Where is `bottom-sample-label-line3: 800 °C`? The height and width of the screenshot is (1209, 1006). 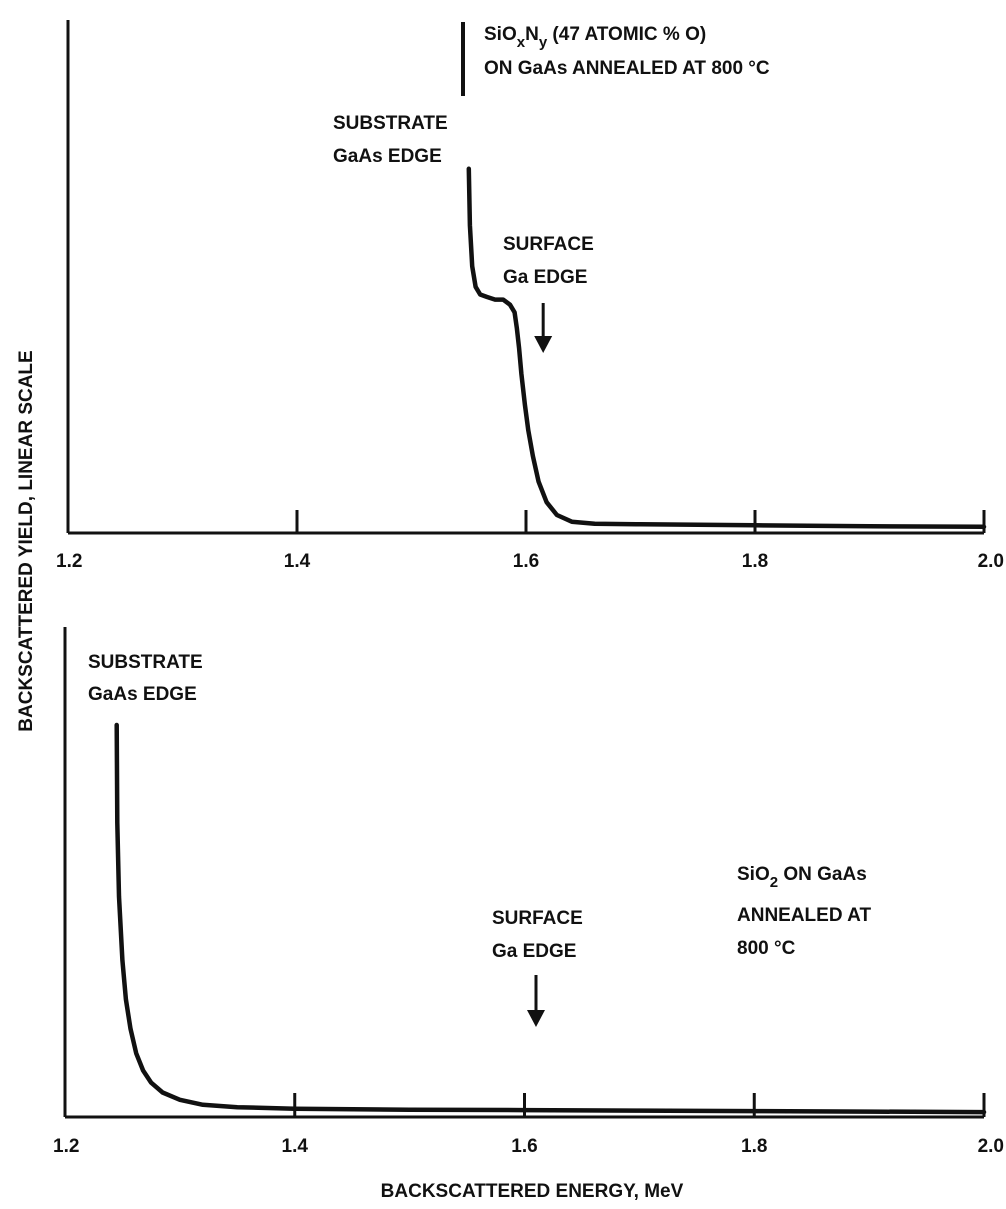
bottom-sample-label-line3: 800 °C is located at coordinates (766, 948).